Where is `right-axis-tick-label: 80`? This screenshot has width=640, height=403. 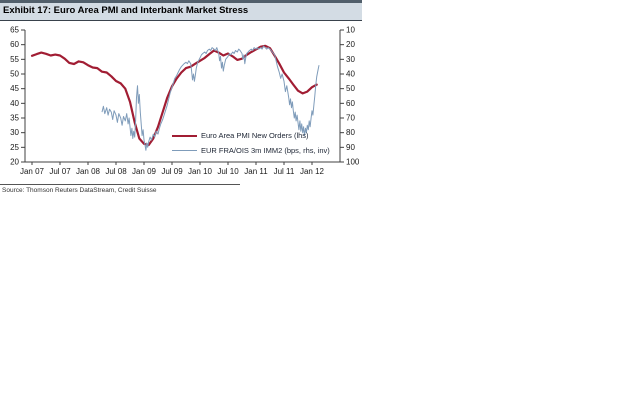
right-axis-tick-label: 80 is located at coordinates (350, 132).